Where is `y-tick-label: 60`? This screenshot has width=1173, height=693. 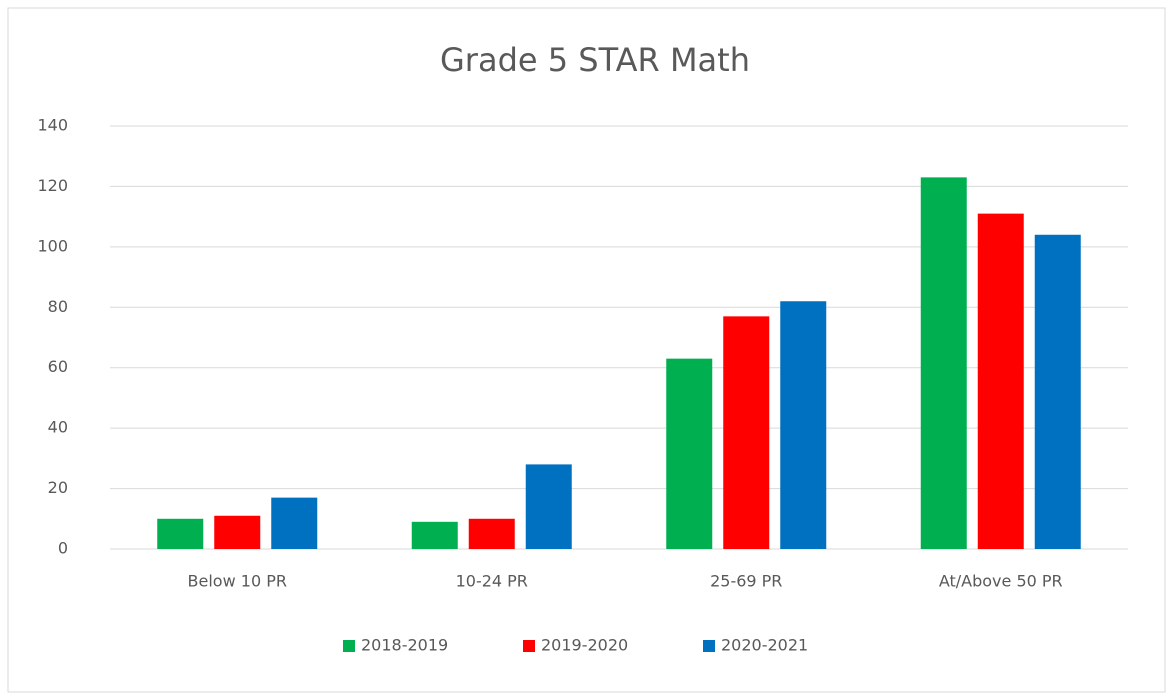
y-tick-label: 60 is located at coordinates (58, 366).